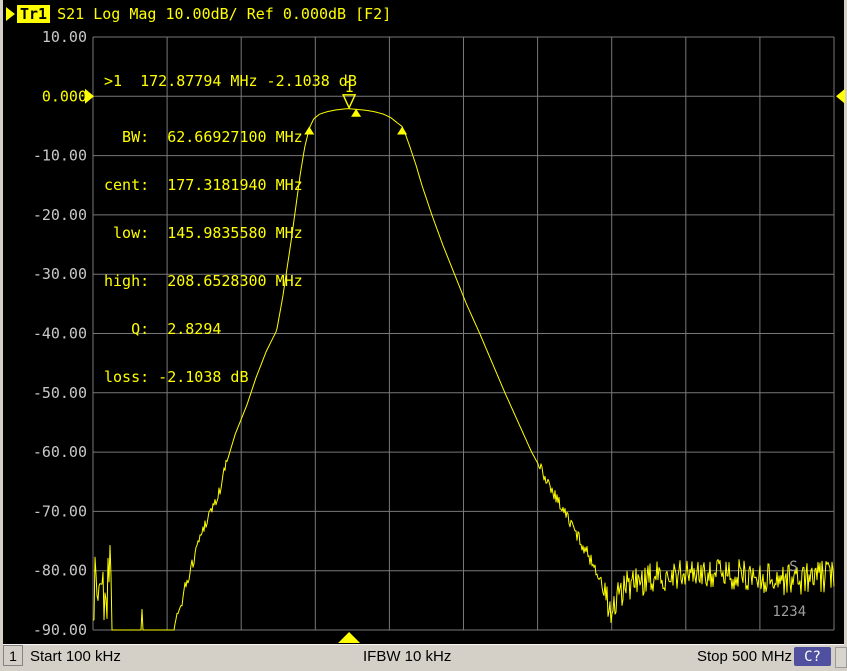  Describe the element at coordinates (163, 329) in the screenshot. I see `q-value: Q: 2.8294` at that location.